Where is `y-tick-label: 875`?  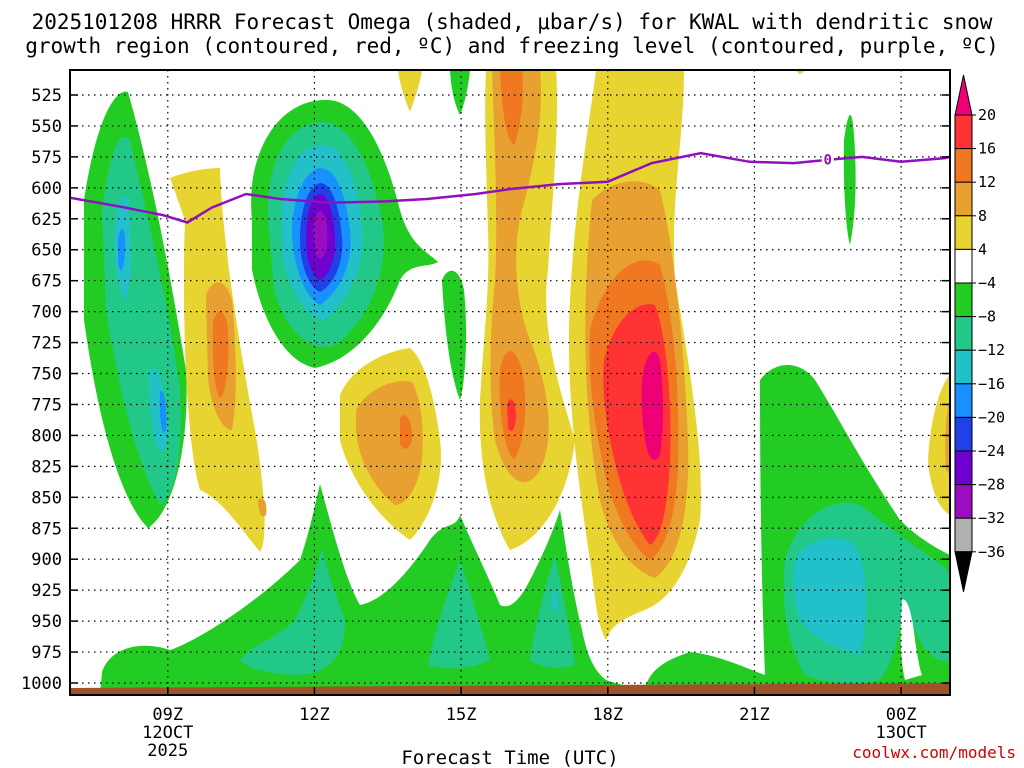
y-tick-label: 875 is located at coordinates (46, 529).